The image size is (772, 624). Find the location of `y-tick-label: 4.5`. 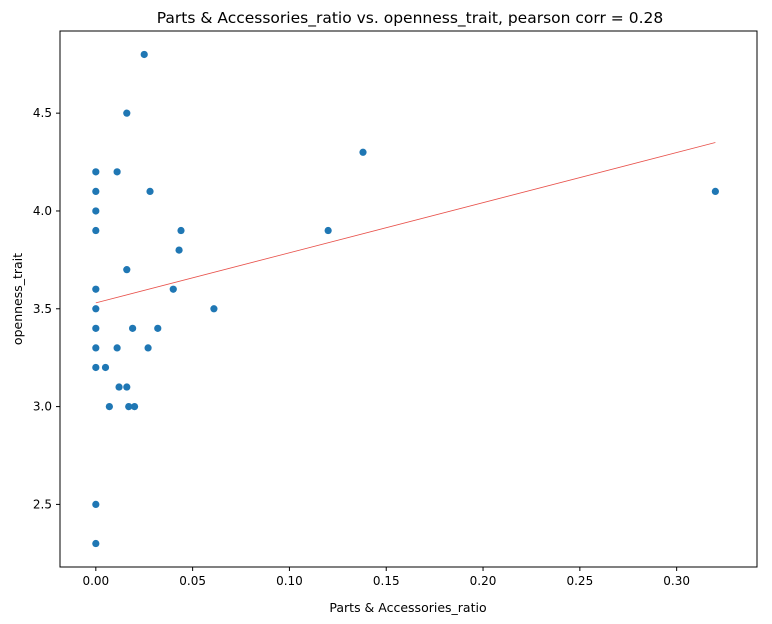

y-tick-label: 4.5 is located at coordinates (42, 113).